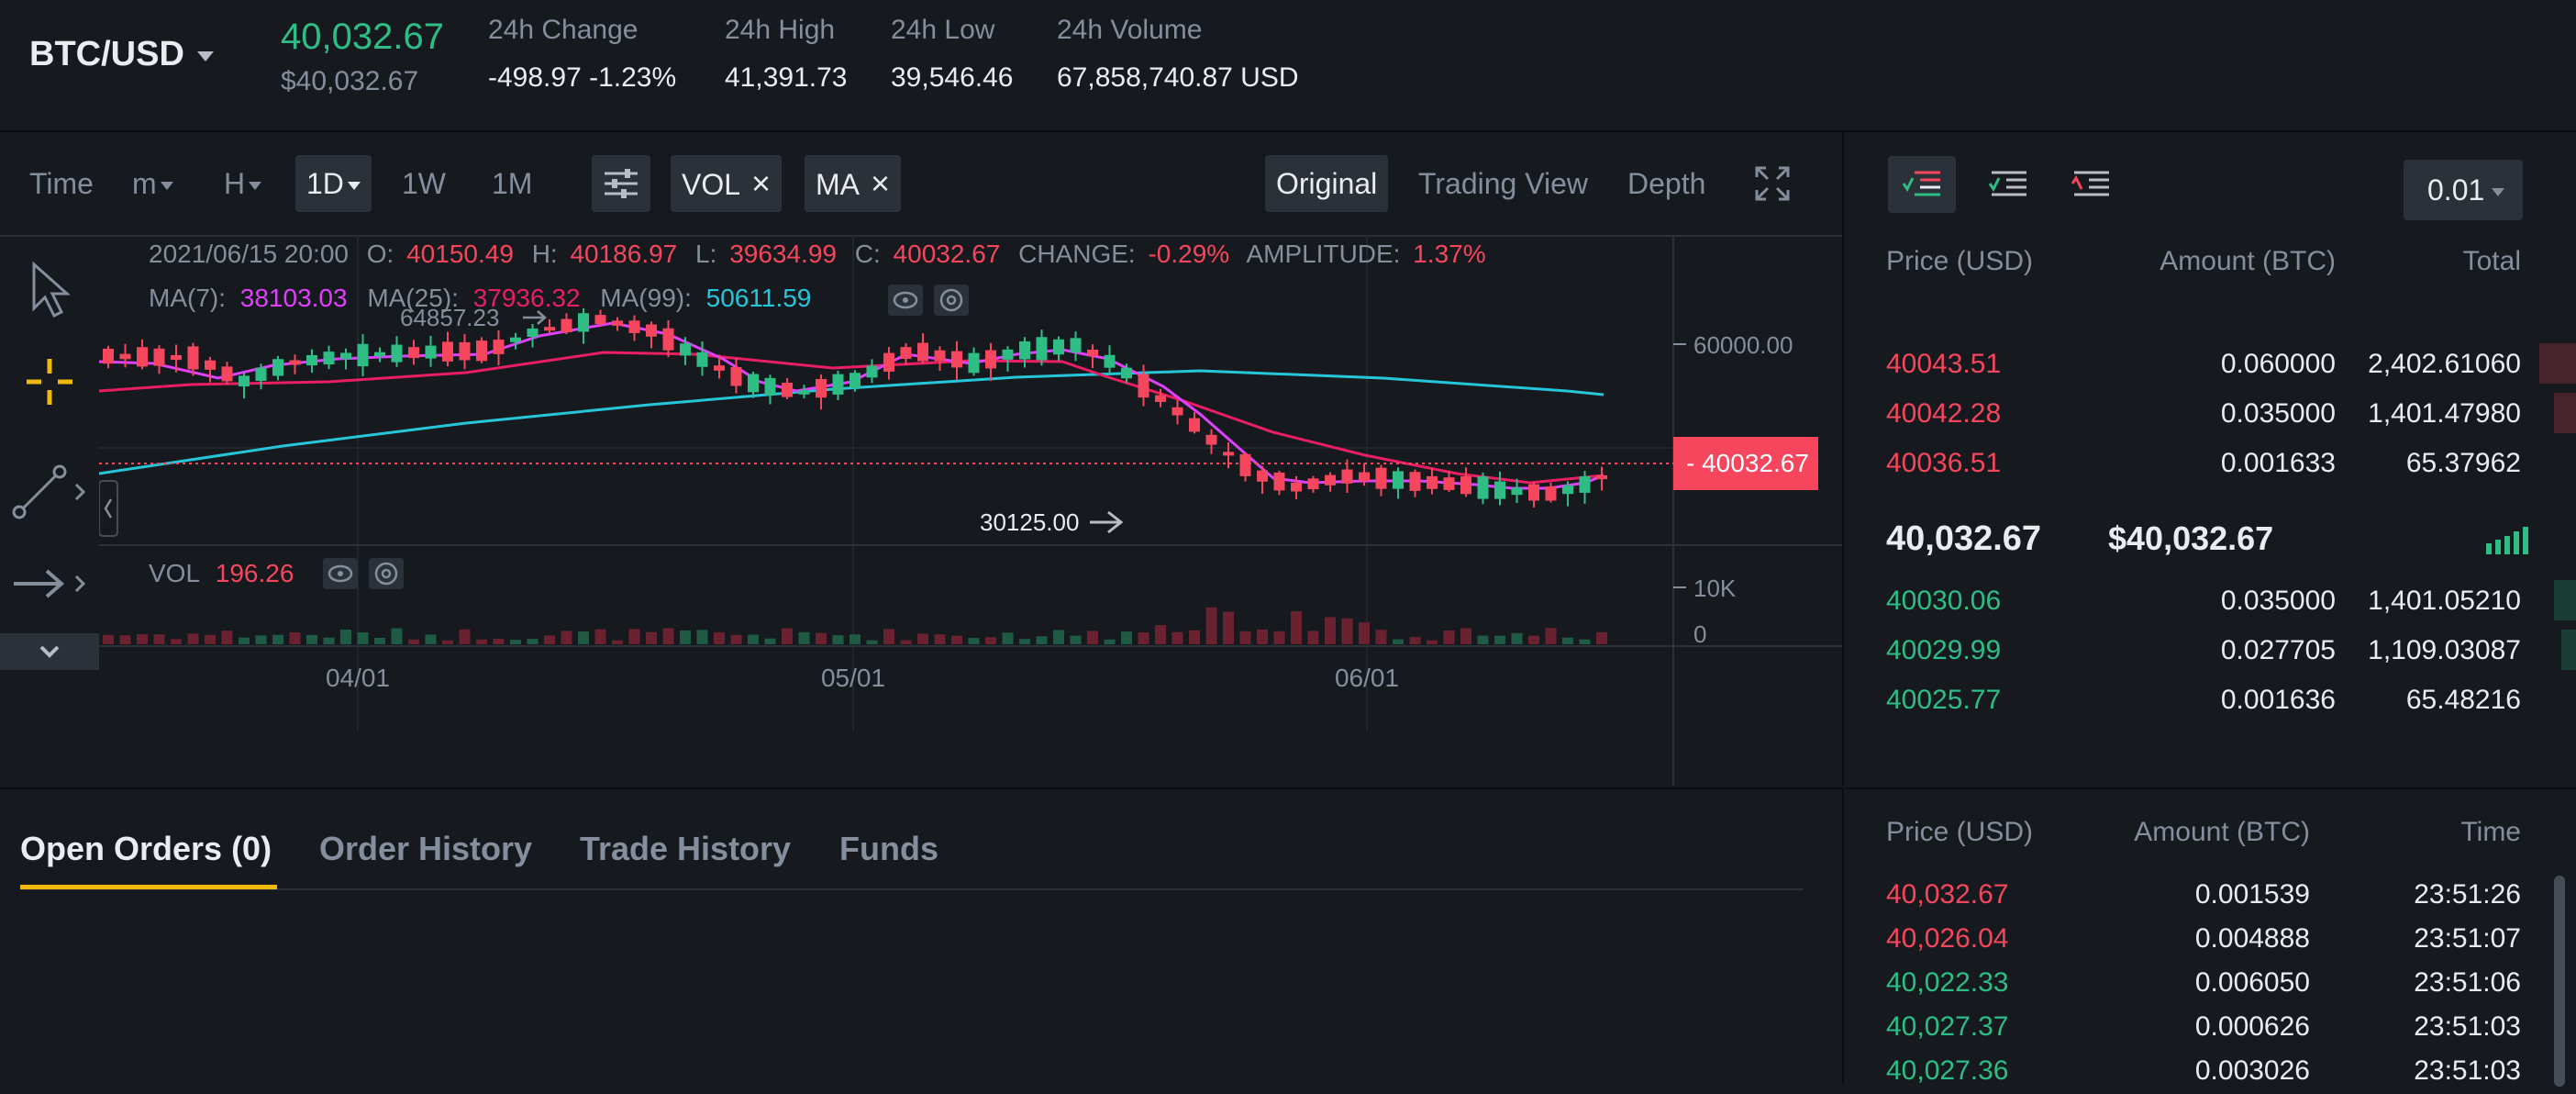 This screenshot has height=1094, width=2576. Describe the element at coordinates (49, 583) in the screenshot. I see `arrow-tool` at that location.